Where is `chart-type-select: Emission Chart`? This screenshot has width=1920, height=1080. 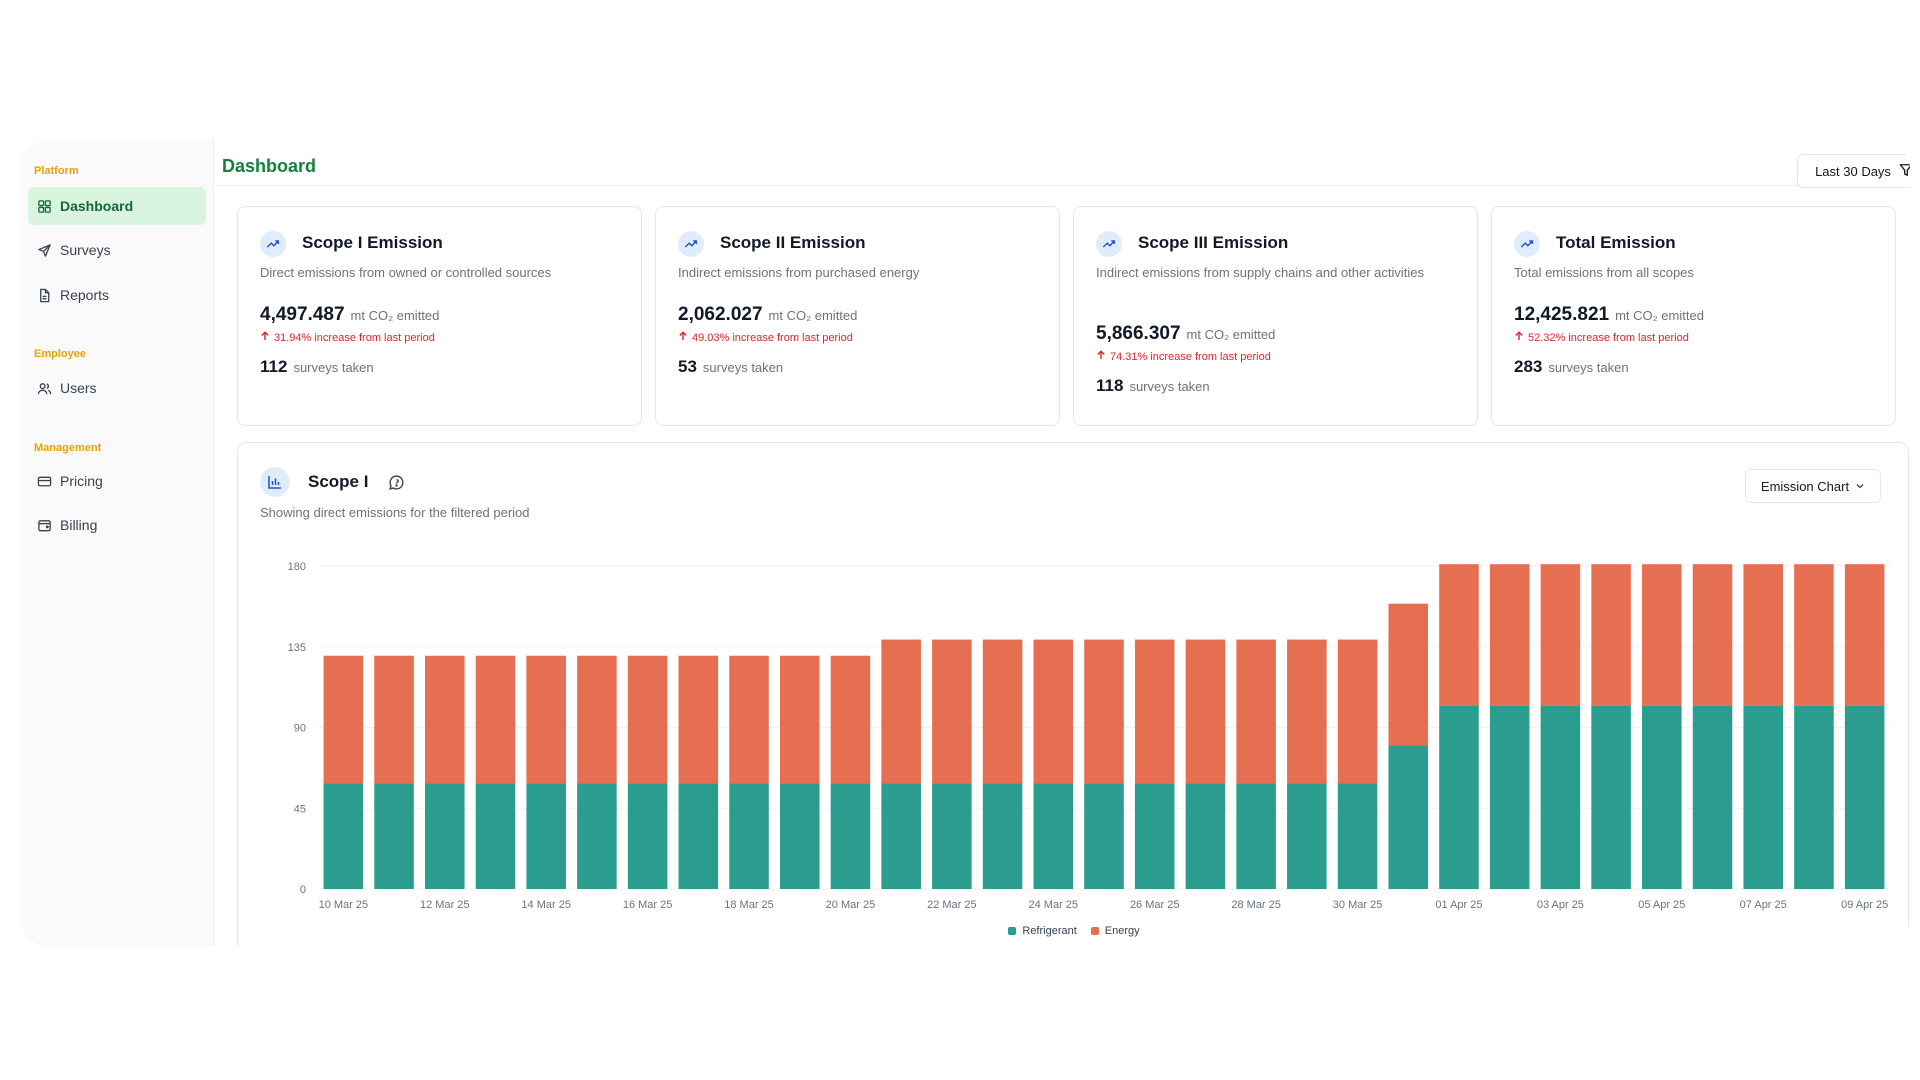
chart-type-select: Emission Chart is located at coordinates (1813, 486).